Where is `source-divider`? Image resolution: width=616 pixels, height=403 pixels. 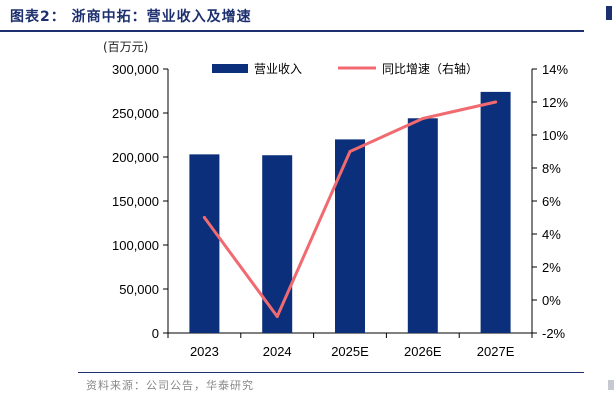 source-divider is located at coordinates (331, 372).